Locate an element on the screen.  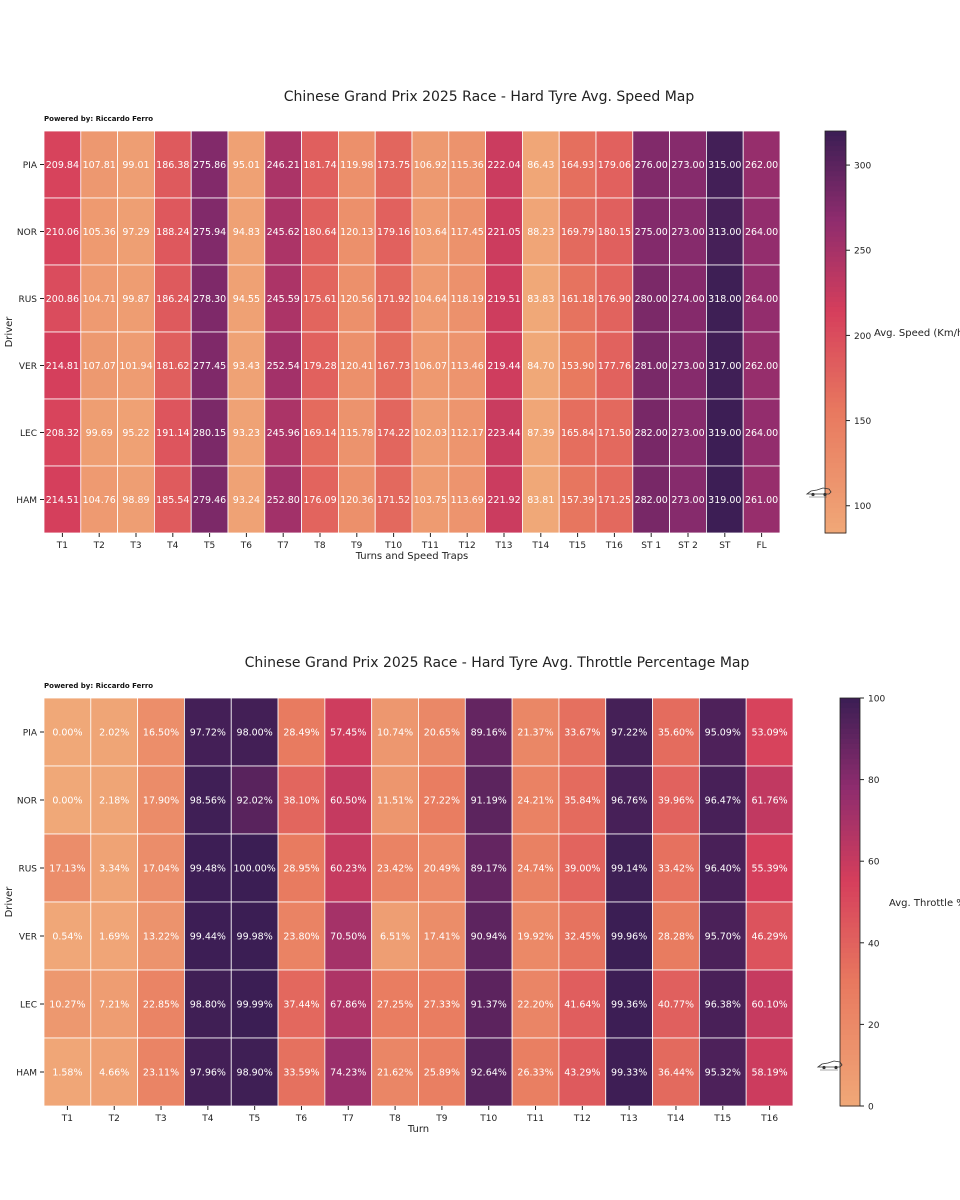
credit-text: Powered by: Riccardo Ferro is located at coordinates (98, 119).